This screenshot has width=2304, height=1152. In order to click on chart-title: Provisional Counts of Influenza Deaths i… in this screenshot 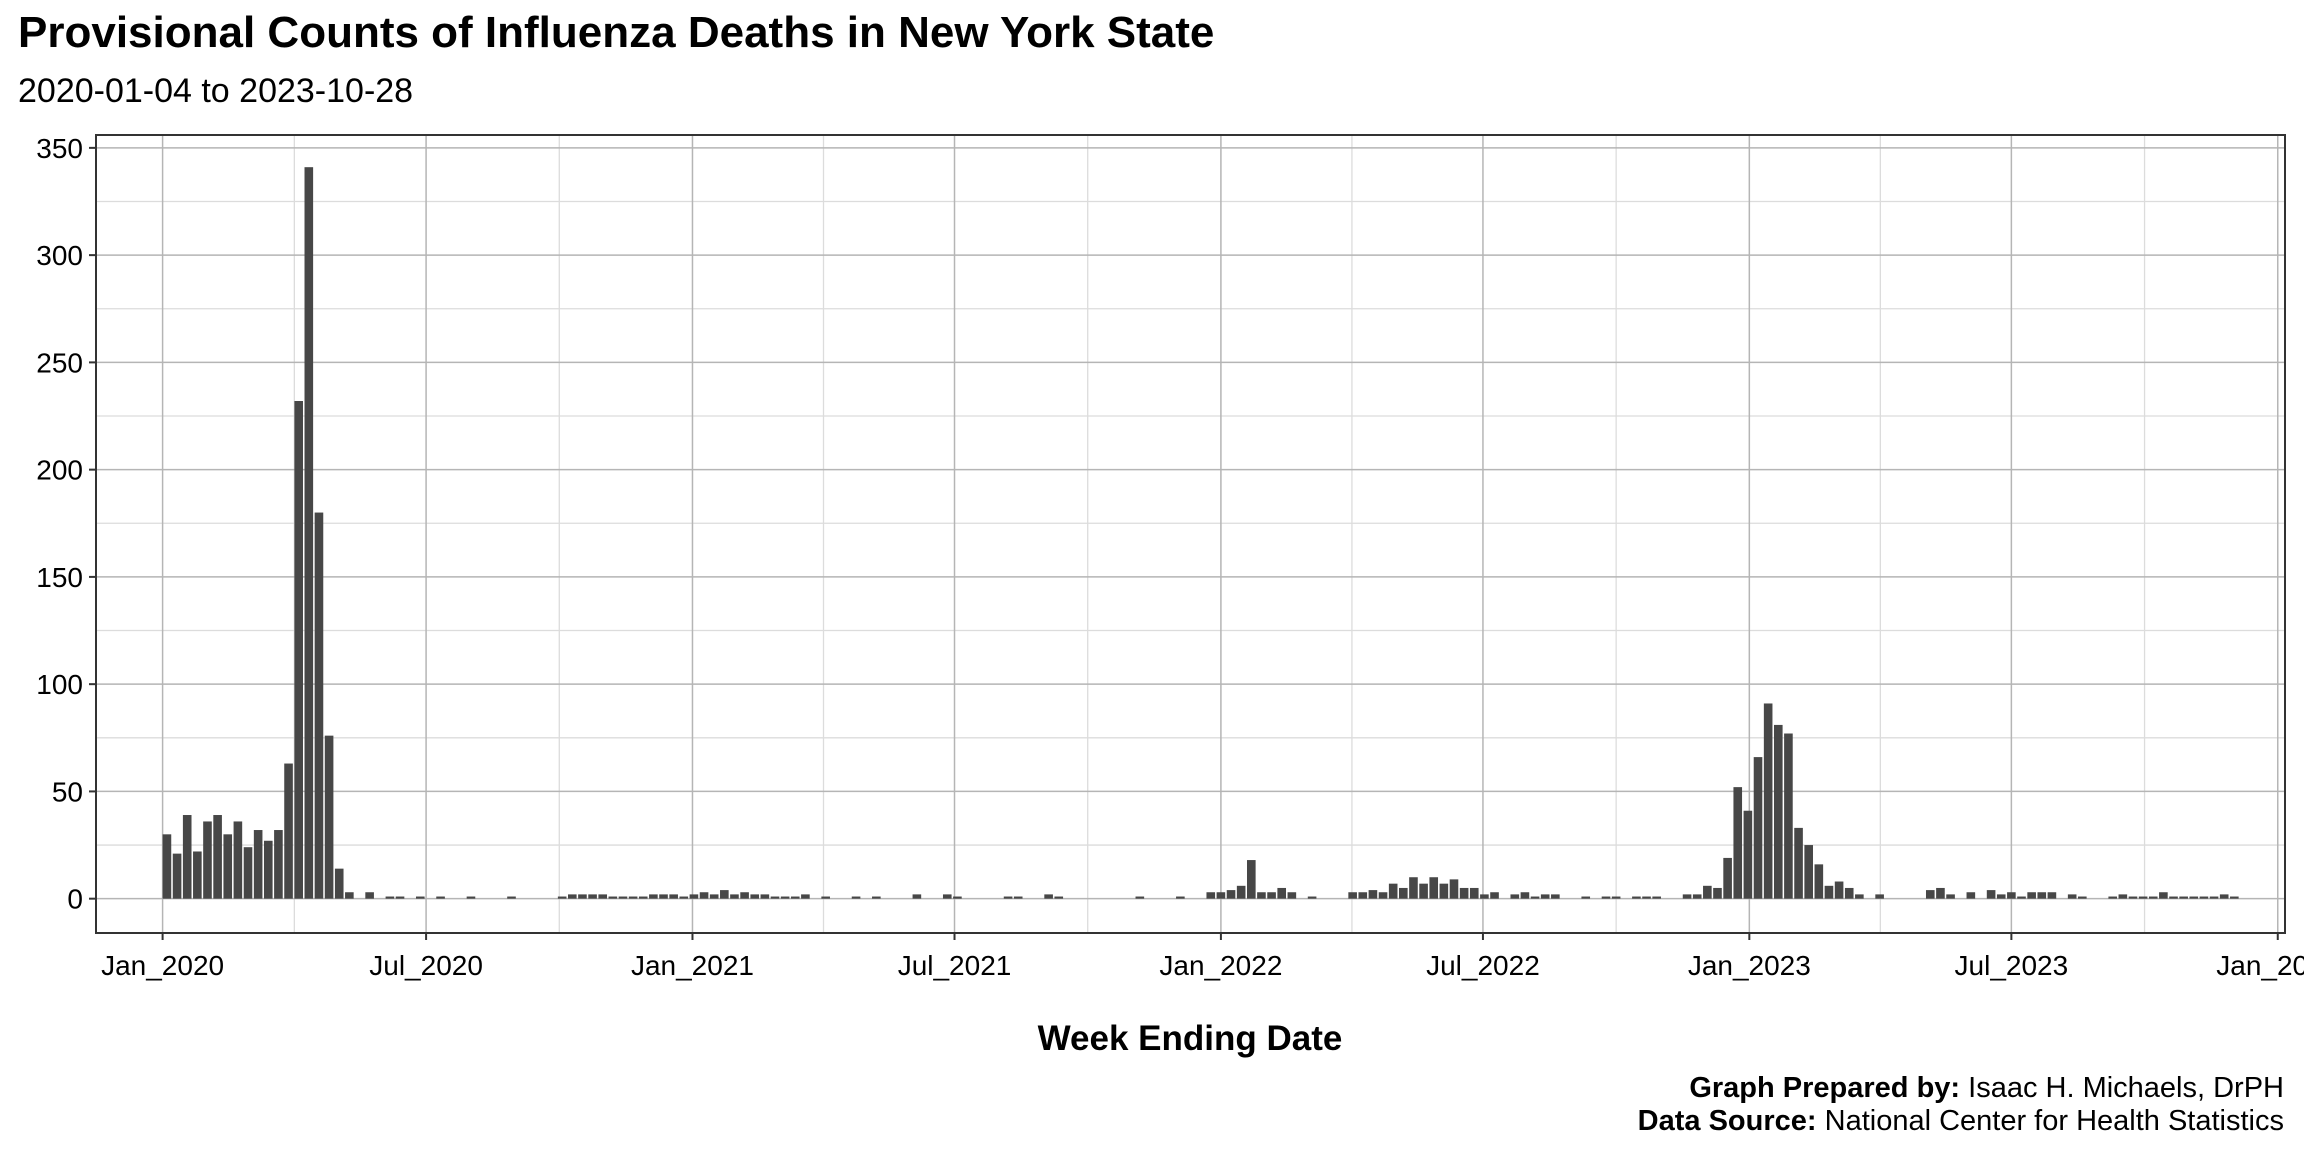, I will do `click(616, 32)`.